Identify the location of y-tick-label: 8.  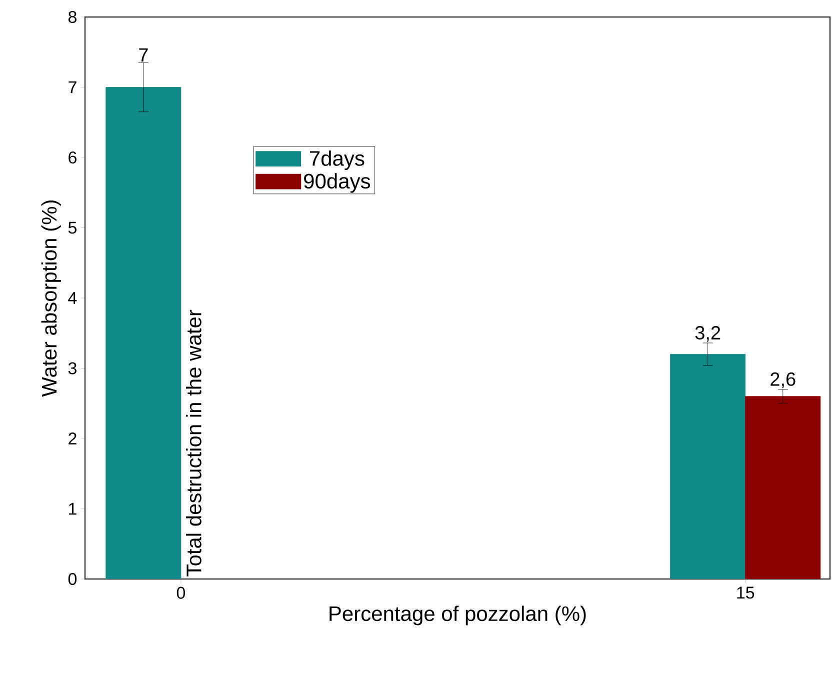
(72, 17).